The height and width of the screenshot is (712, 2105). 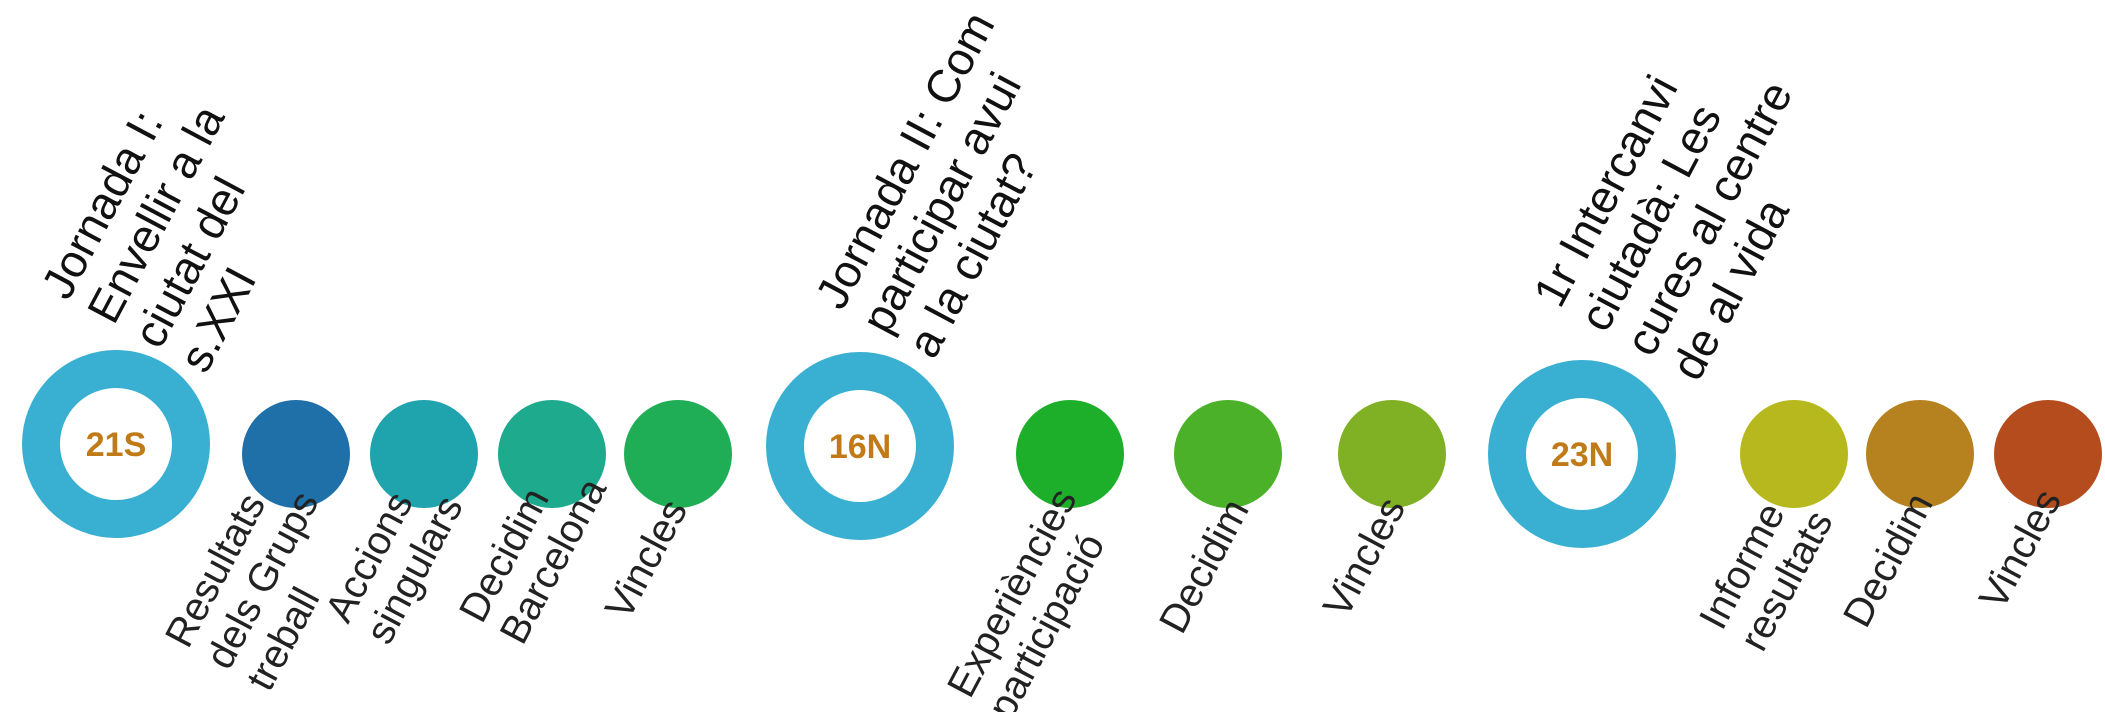 I want to click on hub-21s-ring, so click(x=116, y=444).